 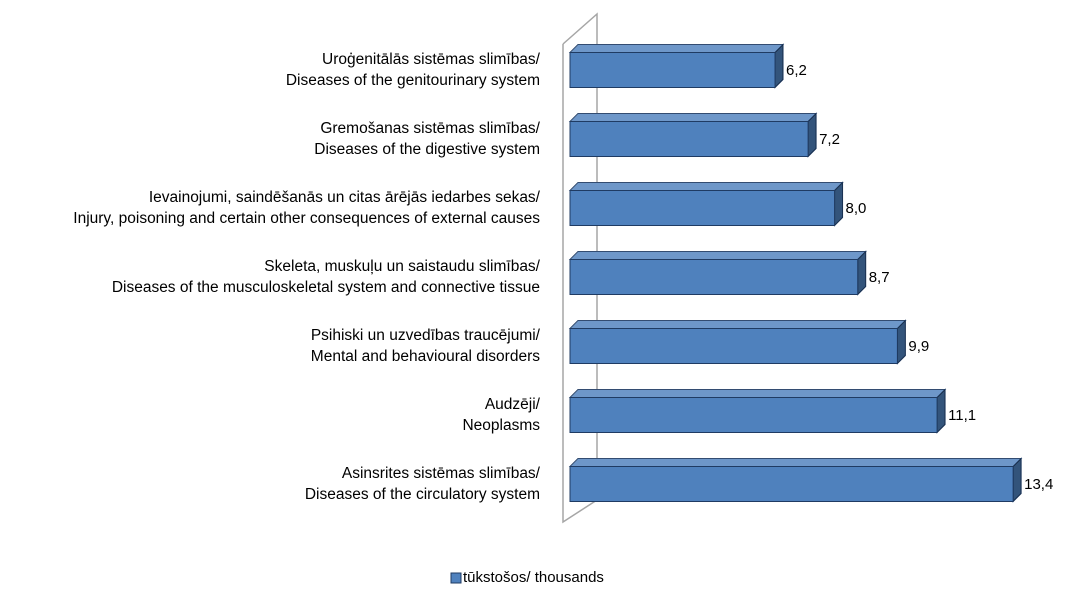 I want to click on value-label: 8,7, so click(x=879, y=277).